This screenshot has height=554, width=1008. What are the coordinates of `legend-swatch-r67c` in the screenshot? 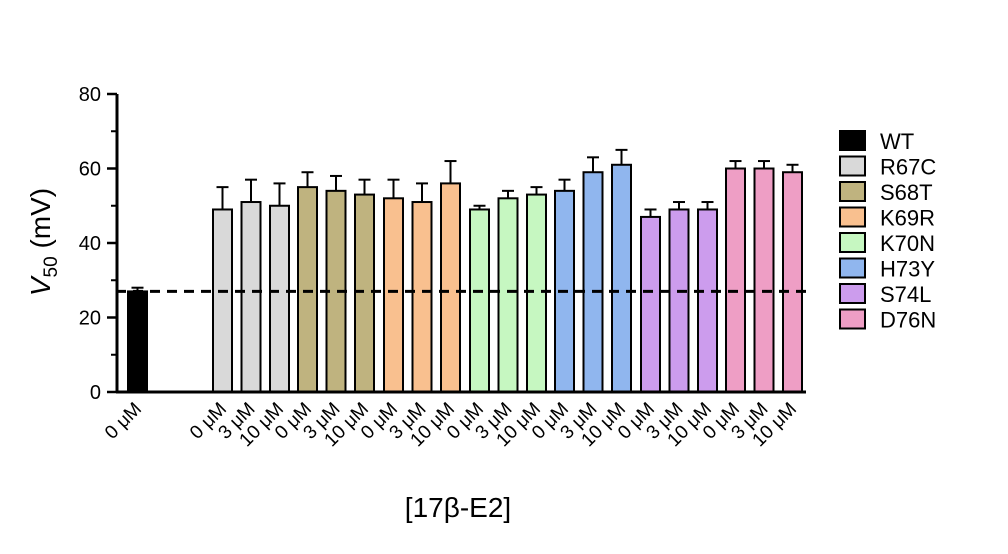 It's located at (852, 166).